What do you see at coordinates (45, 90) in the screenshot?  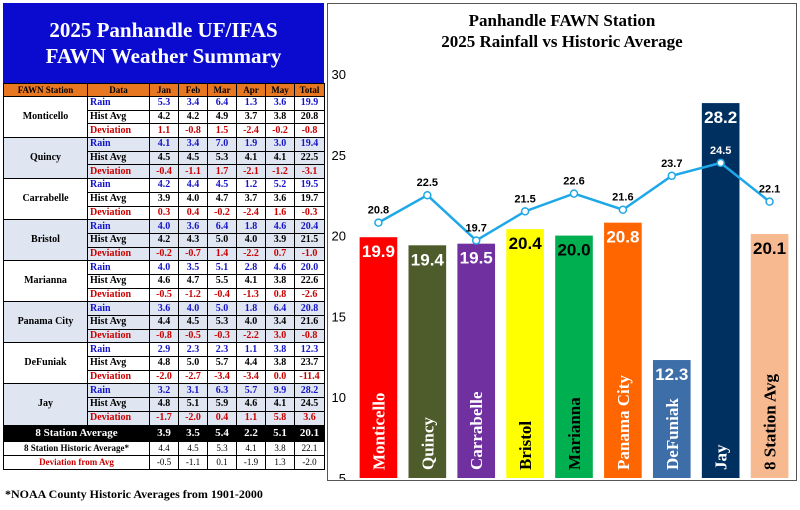 I see `header-cell: FAWN Station` at bounding box center [45, 90].